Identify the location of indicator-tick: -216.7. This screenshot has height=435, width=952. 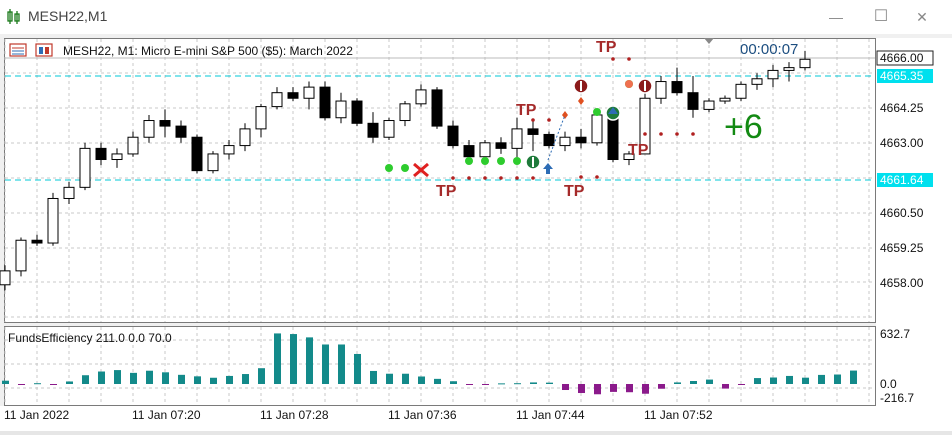
(897, 398).